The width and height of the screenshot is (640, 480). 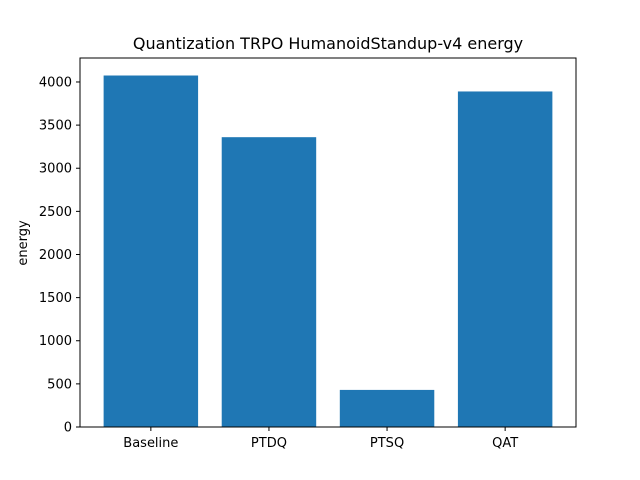 I want to click on y-tick-label: 3000, so click(x=55, y=169).